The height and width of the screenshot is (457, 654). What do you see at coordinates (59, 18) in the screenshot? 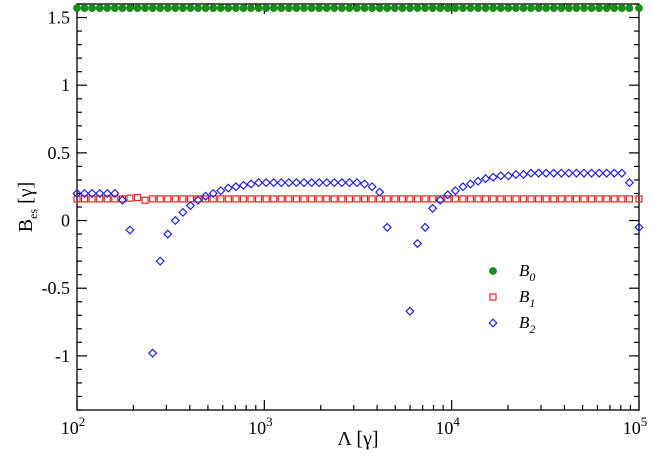
I see `y-tick-label: 1.5` at bounding box center [59, 18].